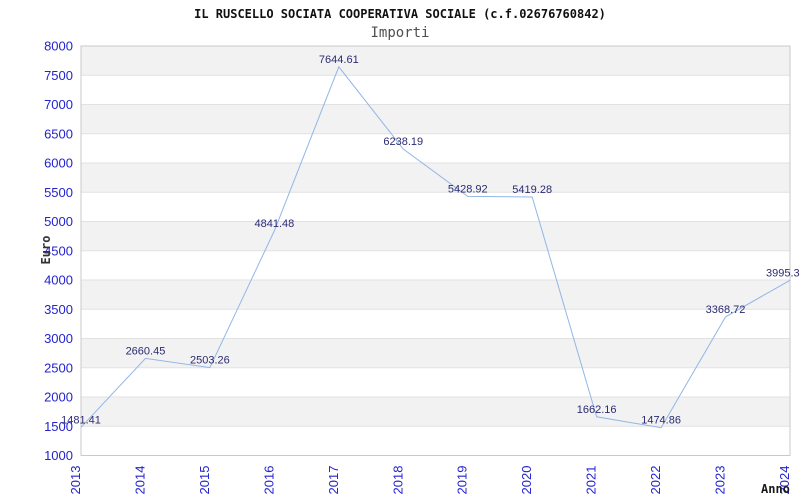  Describe the element at coordinates (58, 221) in the screenshot. I see `y-tick-label: 5000` at that location.